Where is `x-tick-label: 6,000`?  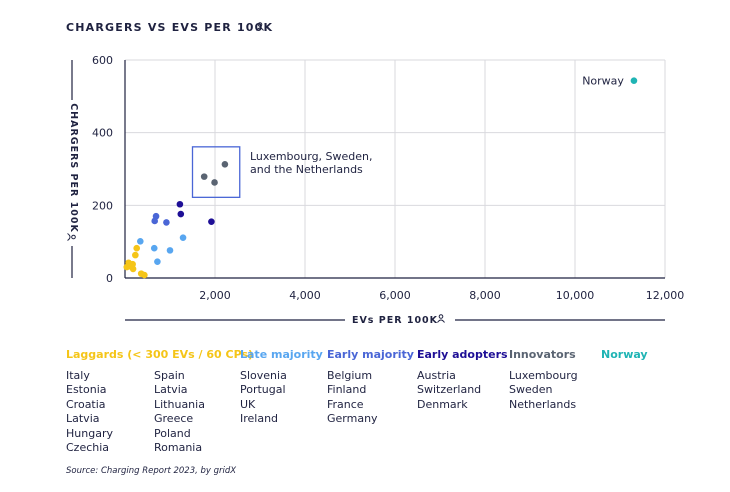 x-tick-label: 6,000 is located at coordinates (395, 295).